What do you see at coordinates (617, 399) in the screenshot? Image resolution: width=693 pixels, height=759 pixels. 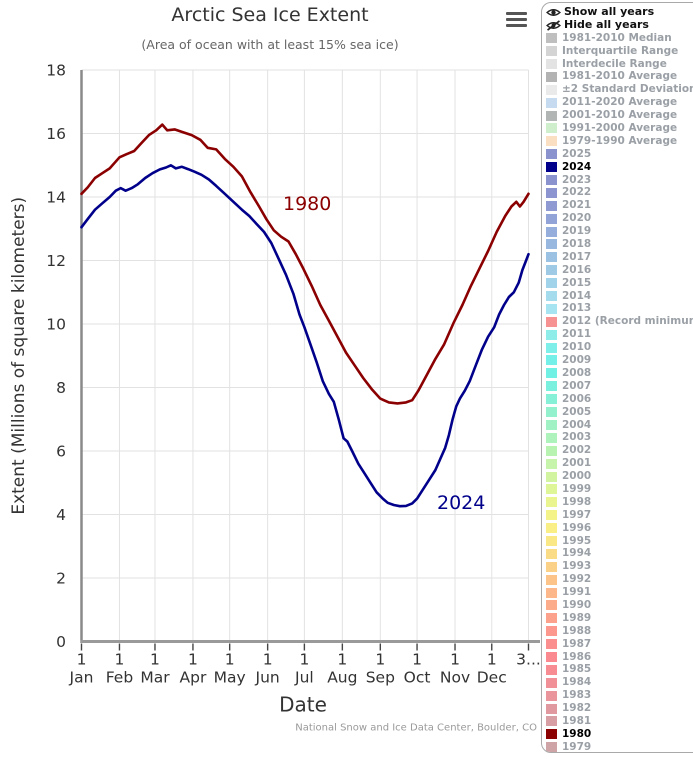 I see `legend-entry-2006: 2006` at bounding box center [617, 399].